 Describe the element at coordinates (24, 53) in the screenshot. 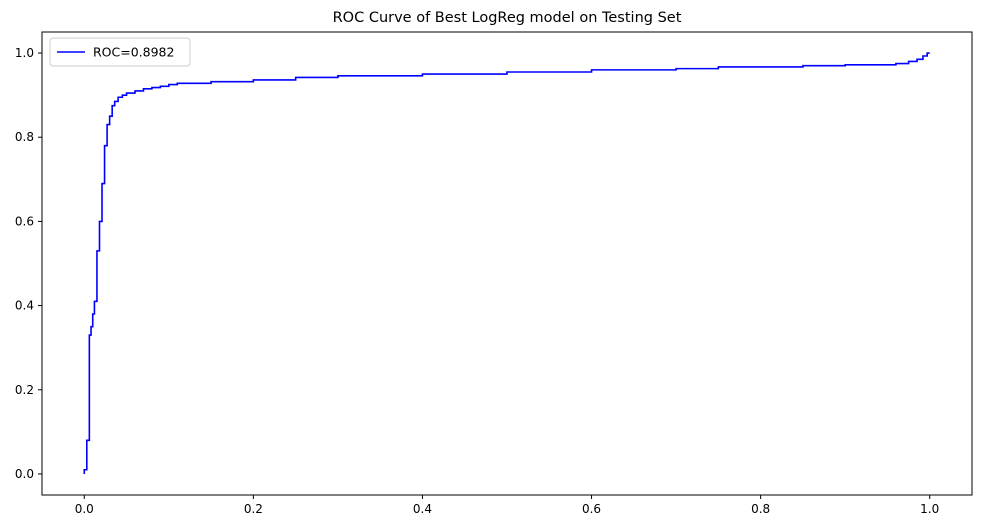

I see `y-tick-label: 1.0` at that location.